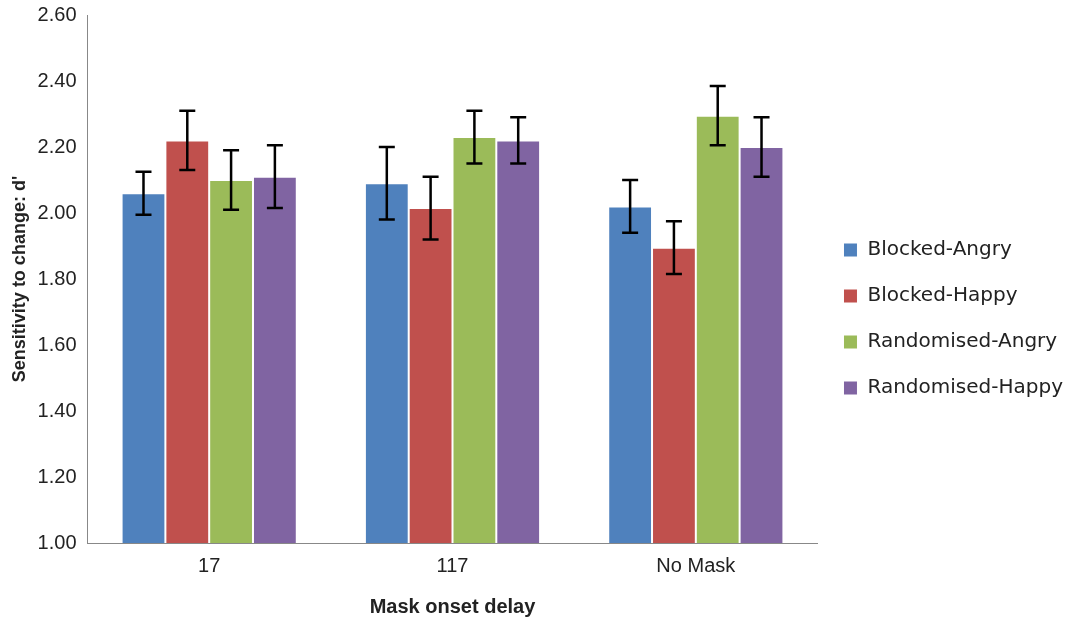 The width and height of the screenshot is (1083, 633). Describe the element at coordinates (57, 343) in the screenshot. I see `y-tick-label: 1.60` at that location.